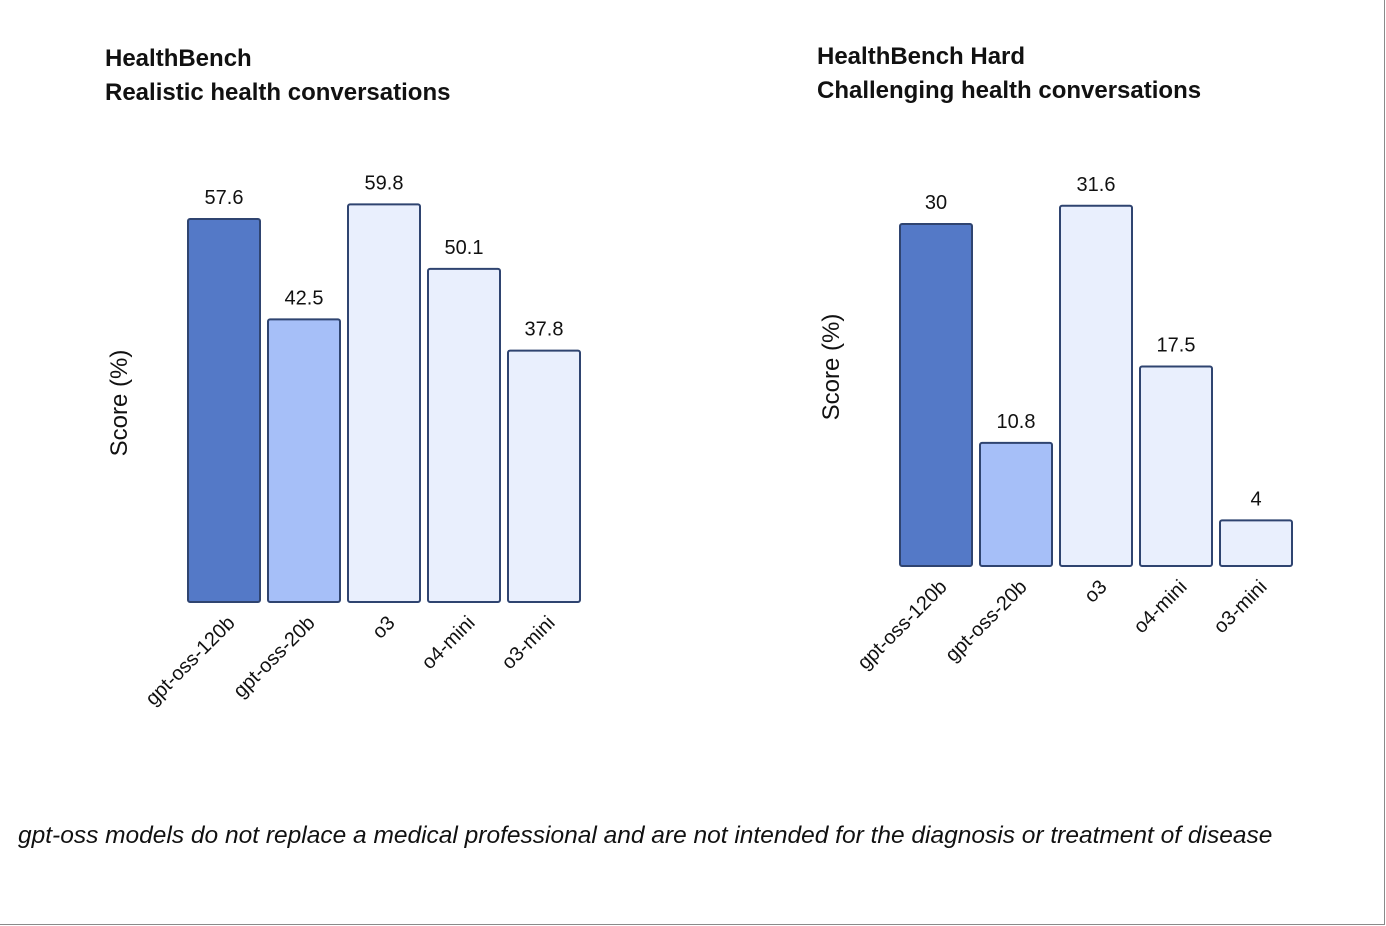 This screenshot has height=926, width=1386. I want to click on chart-subtitle: Realistic health conversations, so click(278, 92).